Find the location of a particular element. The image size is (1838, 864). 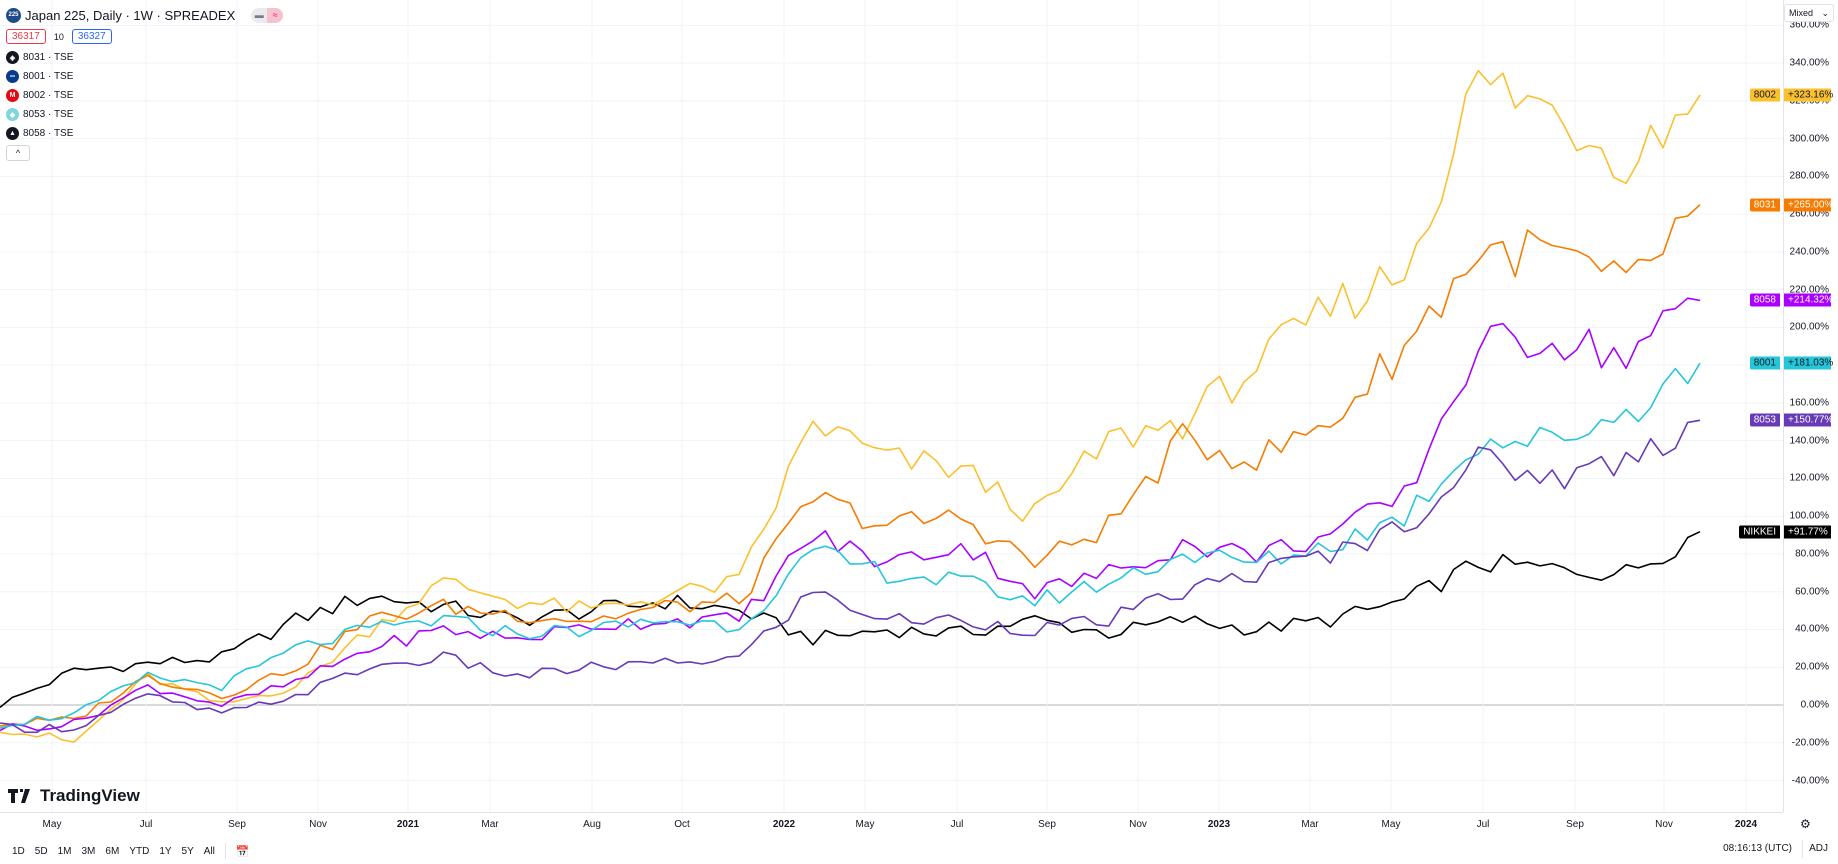

visibility-toggle: ▬ ≈ is located at coordinates (267, 15).